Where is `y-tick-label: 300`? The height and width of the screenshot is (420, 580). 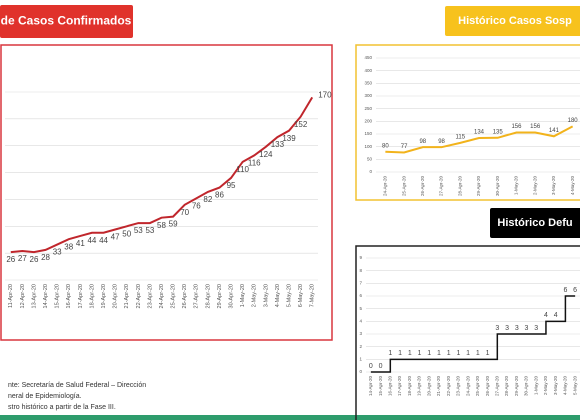 y-tick-label: 300 is located at coordinates (368, 95).